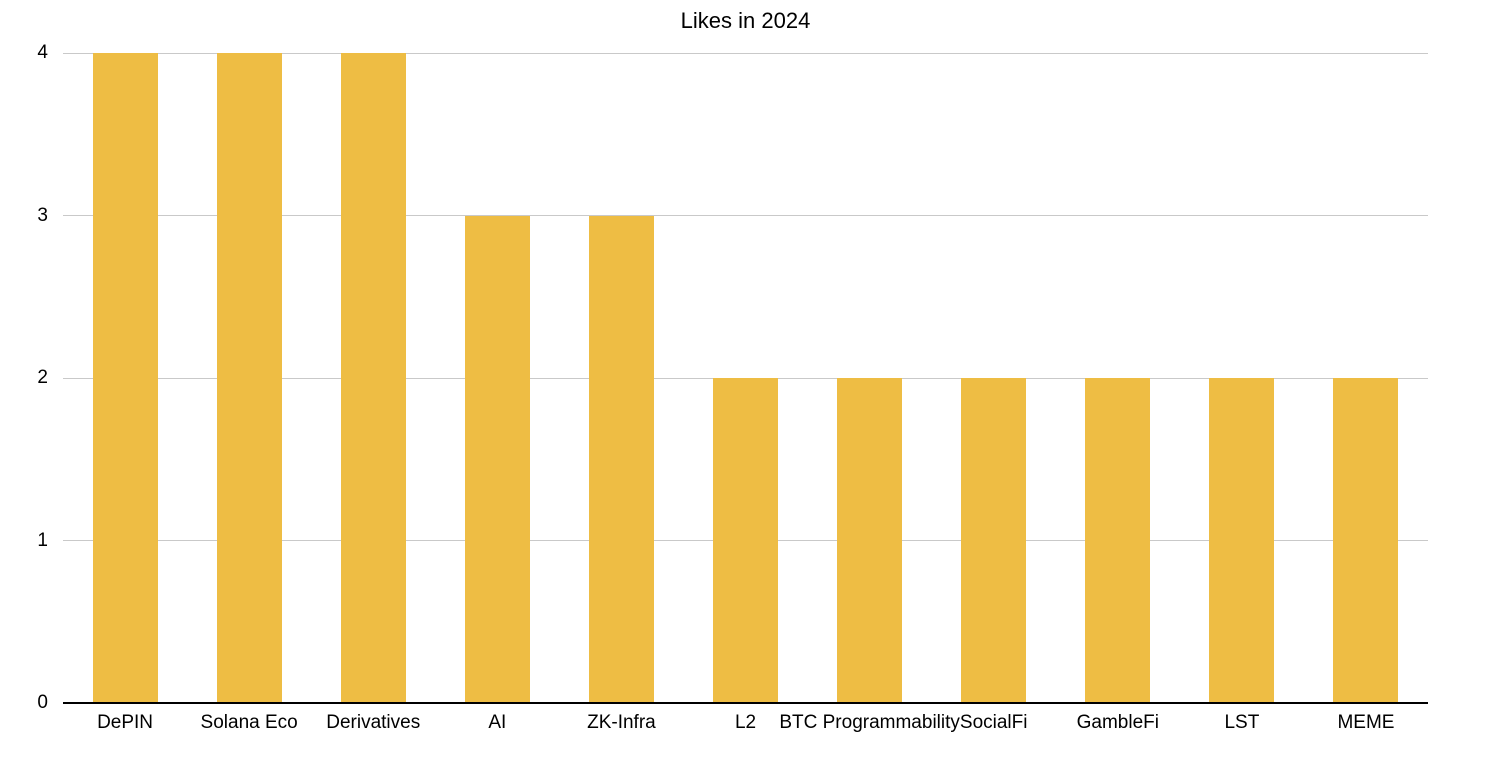 The image size is (1510, 780). Describe the element at coordinates (42, 377) in the screenshot. I see `y-tick-label: 2` at that location.